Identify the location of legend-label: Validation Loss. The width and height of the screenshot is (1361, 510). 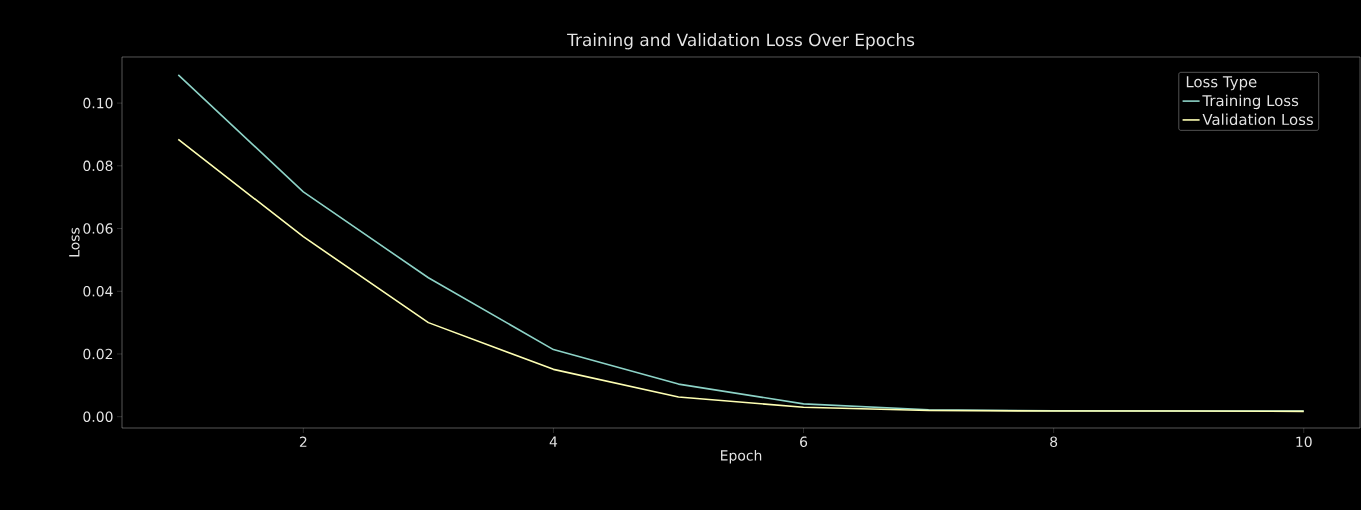
(1257, 119).